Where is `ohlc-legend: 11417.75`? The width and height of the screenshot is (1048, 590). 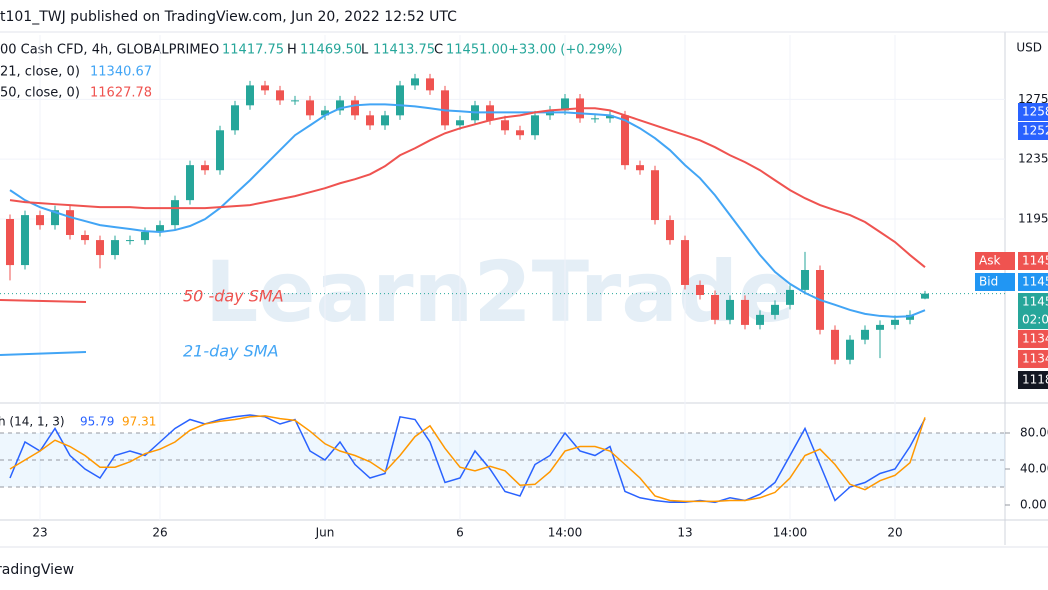
ohlc-legend: 11417.75 is located at coordinates (253, 50).